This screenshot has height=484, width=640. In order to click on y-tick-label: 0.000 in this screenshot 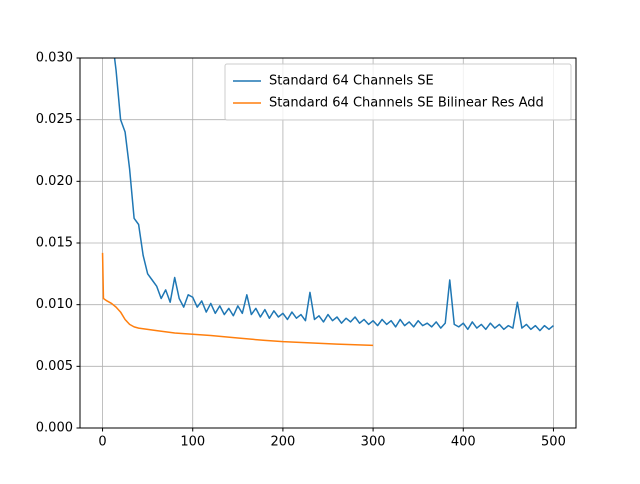, I will do `click(54, 428)`.